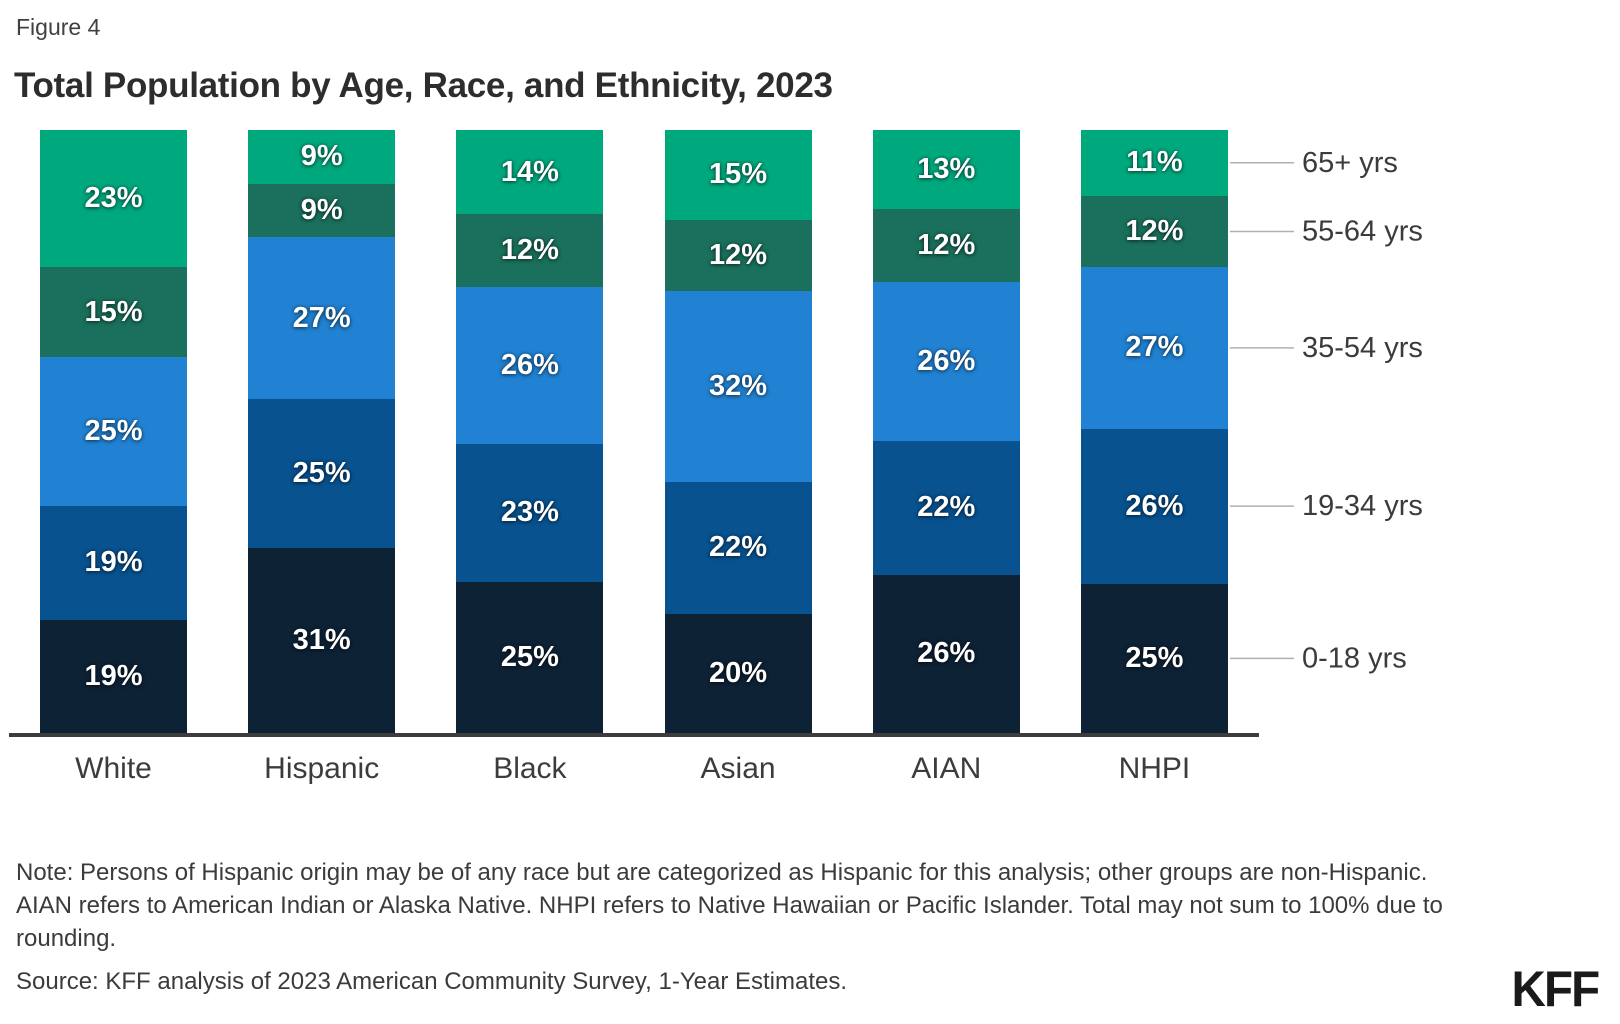  I want to click on bar-white: 19% 19% 25% 15% 23%, so click(113, 431).